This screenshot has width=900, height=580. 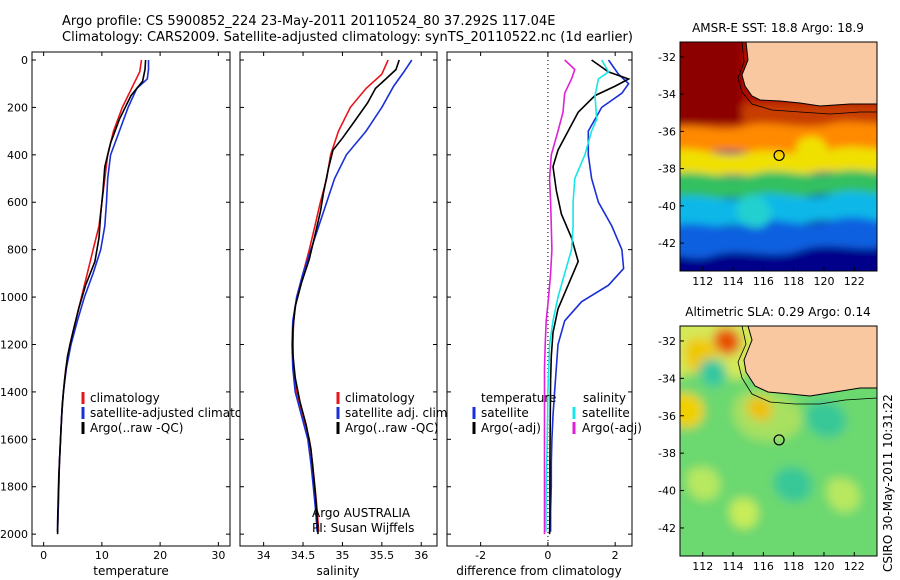 I want to click on y-tick-label: 400, so click(x=17, y=155).